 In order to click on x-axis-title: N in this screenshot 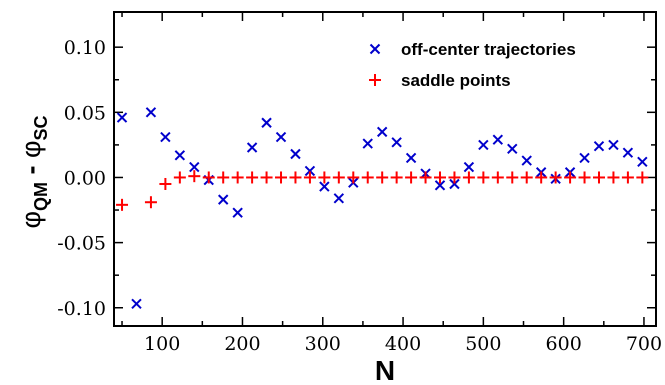, I will do `click(385, 370)`.